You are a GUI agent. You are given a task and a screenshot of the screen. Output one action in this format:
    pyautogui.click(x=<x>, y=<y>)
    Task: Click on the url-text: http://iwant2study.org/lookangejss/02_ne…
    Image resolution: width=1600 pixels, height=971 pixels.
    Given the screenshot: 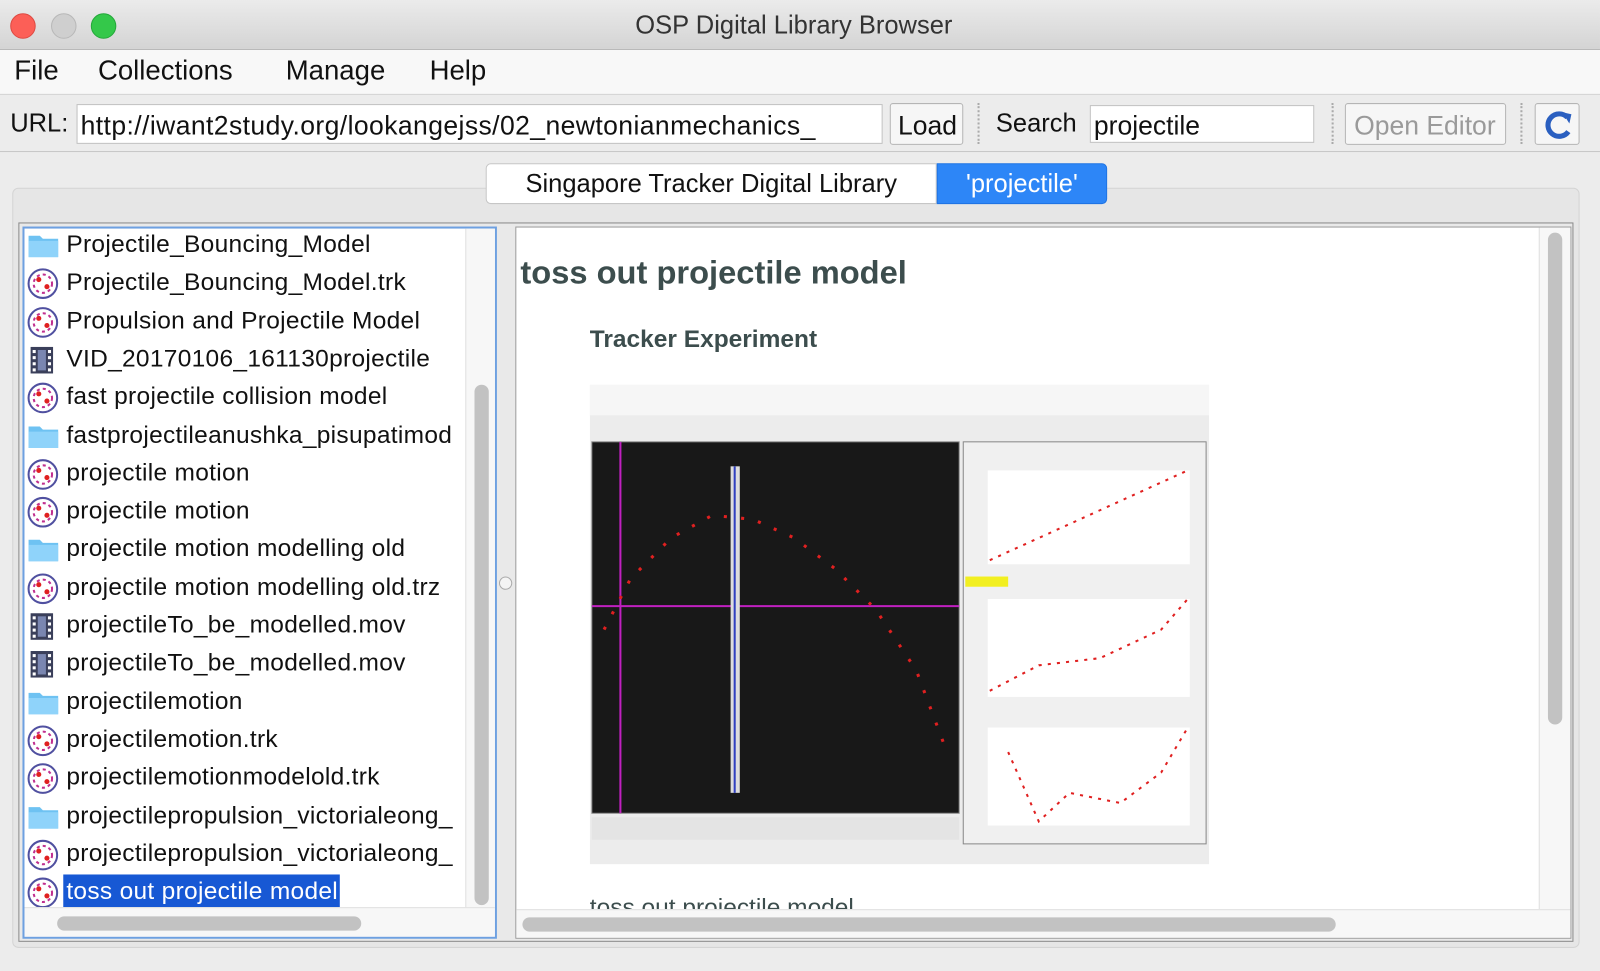 What is the action you would take?
    pyautogui.click(x=448, y=125)
    